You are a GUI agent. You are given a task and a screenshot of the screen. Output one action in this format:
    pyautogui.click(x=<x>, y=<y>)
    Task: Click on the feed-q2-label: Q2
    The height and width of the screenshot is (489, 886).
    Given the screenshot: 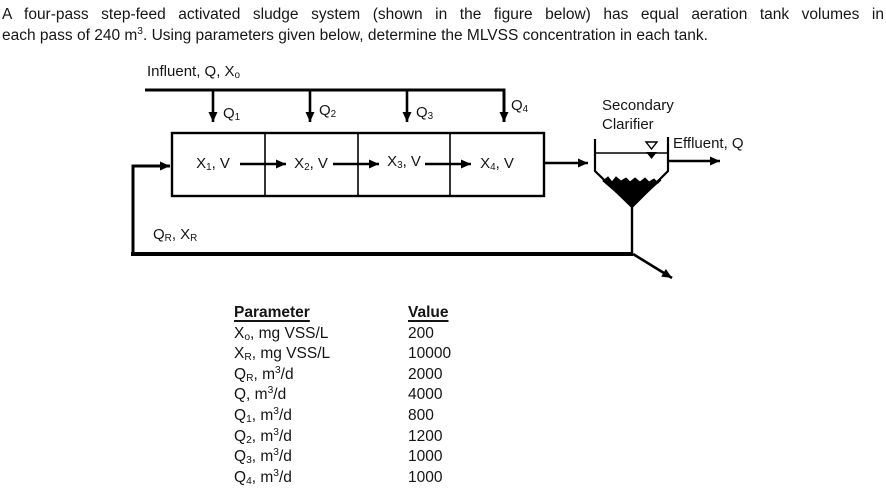 What is the action you would take?
    pyautogui.click(x=328, y=111)
    